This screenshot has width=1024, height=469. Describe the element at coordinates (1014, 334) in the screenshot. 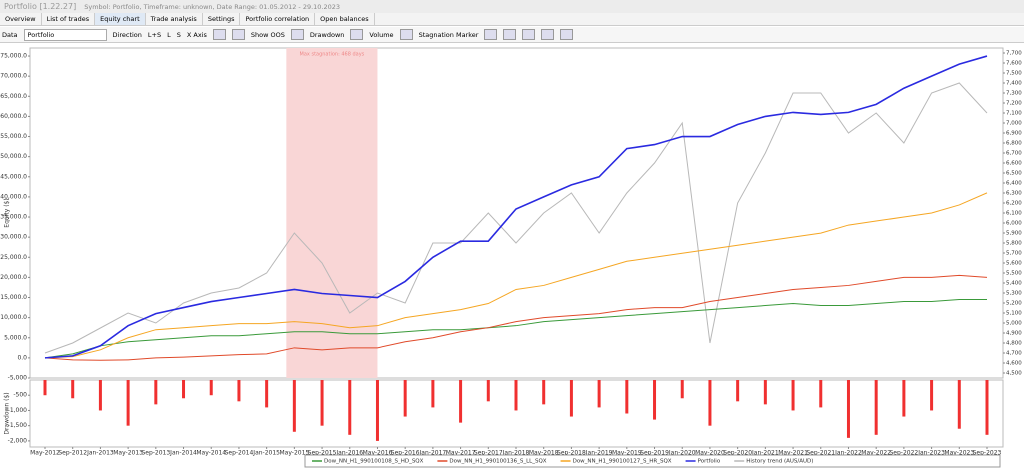

I see `y2-tick-label: 4,900` at that location.